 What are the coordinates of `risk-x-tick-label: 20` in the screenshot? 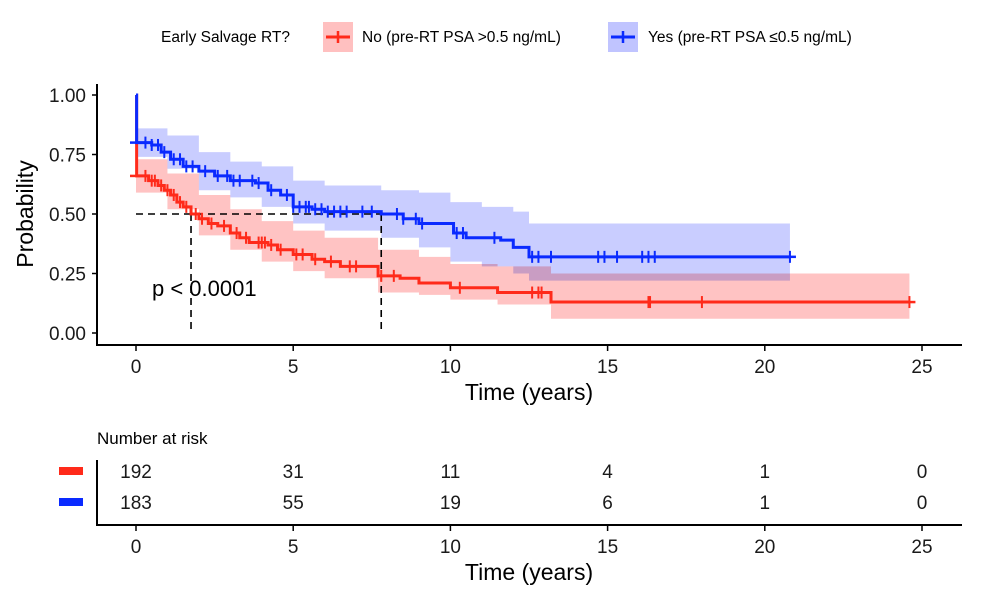 It's located at (764, 547).